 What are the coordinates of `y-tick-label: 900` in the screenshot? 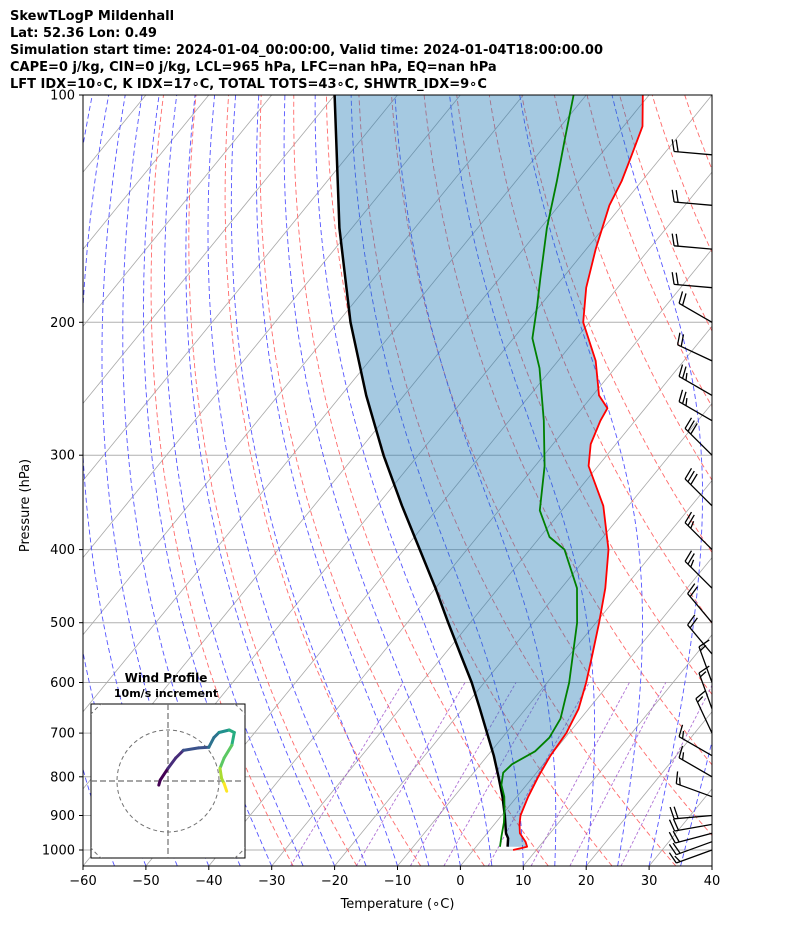 It's located at (62, 816).